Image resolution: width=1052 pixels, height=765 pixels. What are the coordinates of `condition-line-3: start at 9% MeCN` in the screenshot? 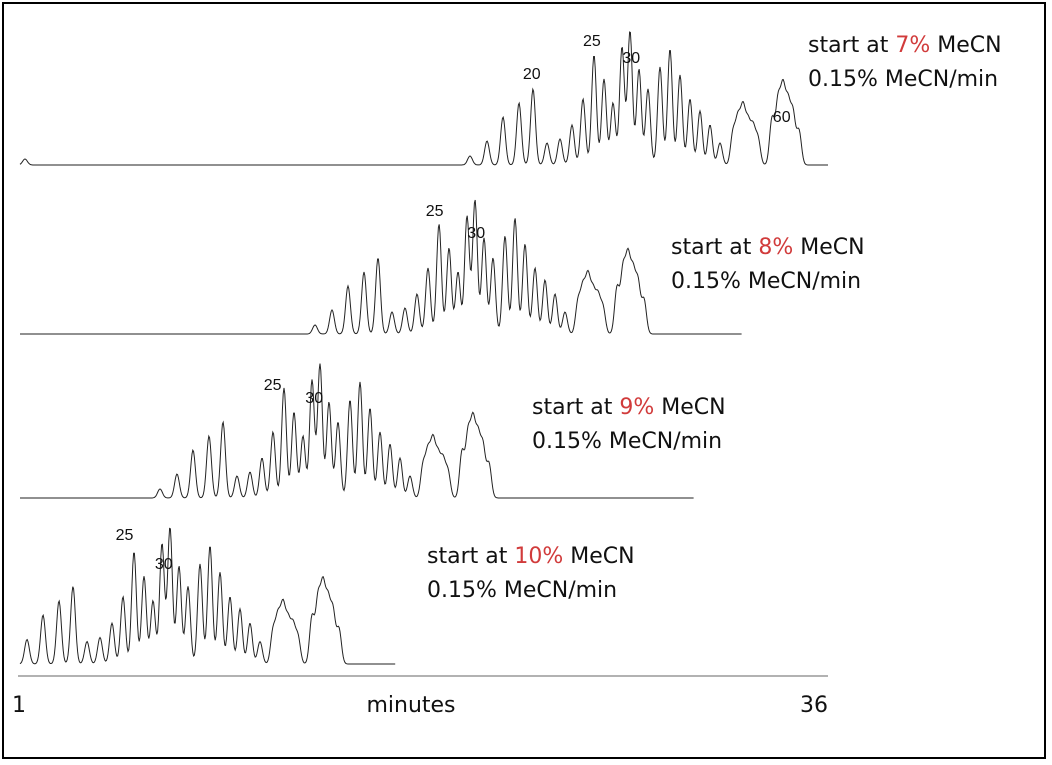 It's located at (629, 407).